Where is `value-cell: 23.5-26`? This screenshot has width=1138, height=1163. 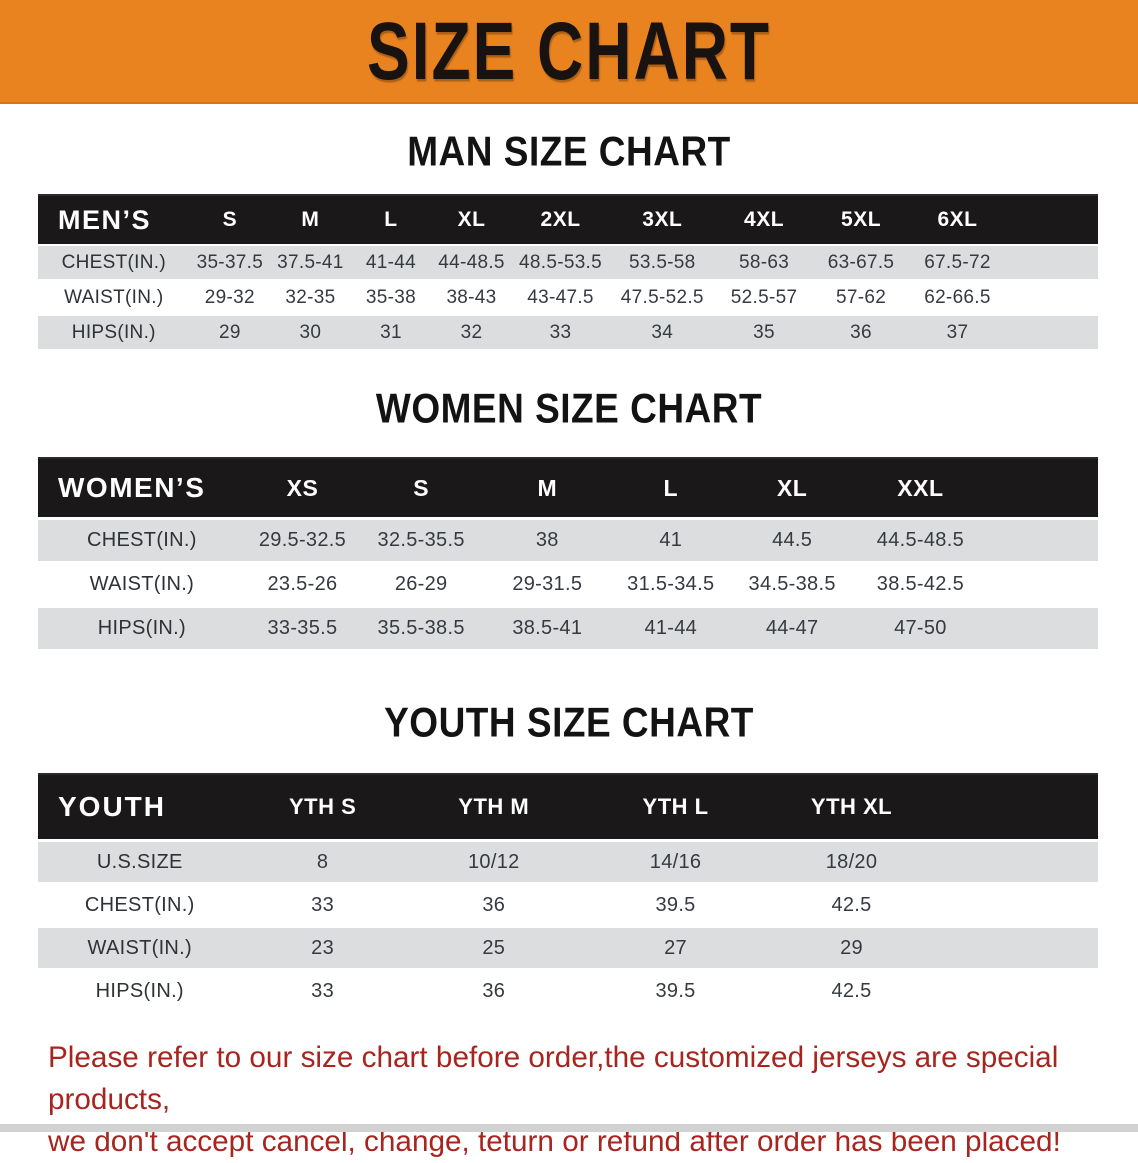
value-cell: 23.5-26 is located at coordinates (302, 584).